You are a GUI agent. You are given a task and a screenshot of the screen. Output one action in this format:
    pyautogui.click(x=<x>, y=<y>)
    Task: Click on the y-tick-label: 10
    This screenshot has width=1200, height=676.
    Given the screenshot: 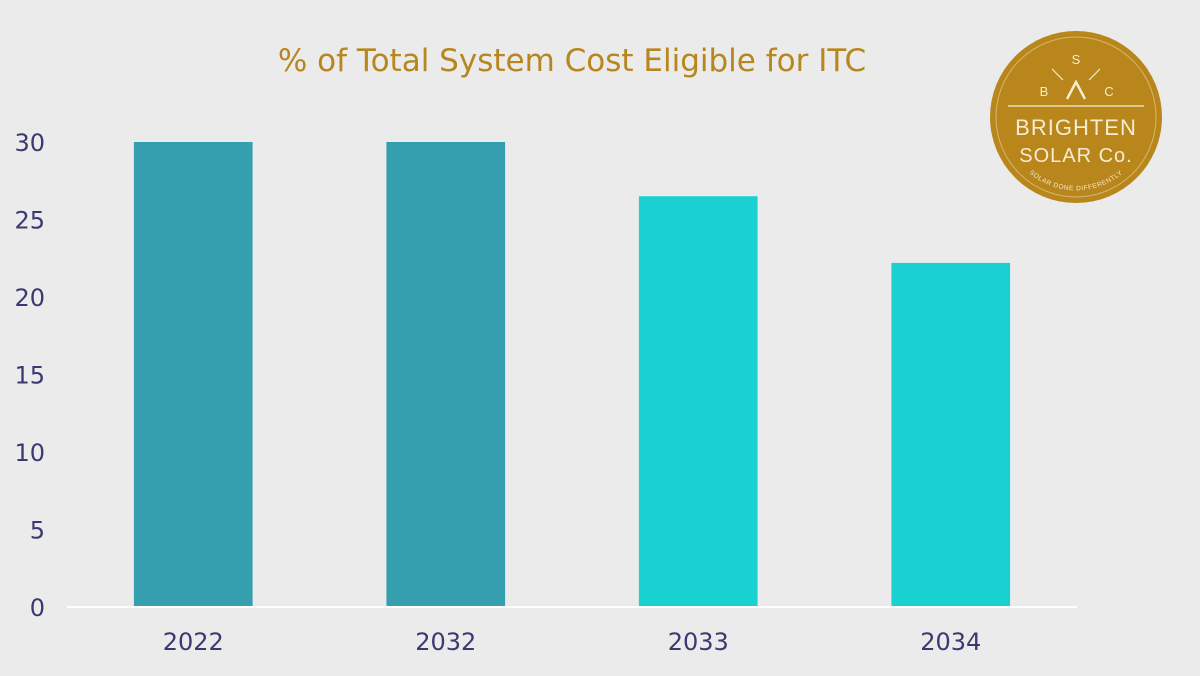 What is the action you would take?
    pyautogui.click(x=29, y=453)
    